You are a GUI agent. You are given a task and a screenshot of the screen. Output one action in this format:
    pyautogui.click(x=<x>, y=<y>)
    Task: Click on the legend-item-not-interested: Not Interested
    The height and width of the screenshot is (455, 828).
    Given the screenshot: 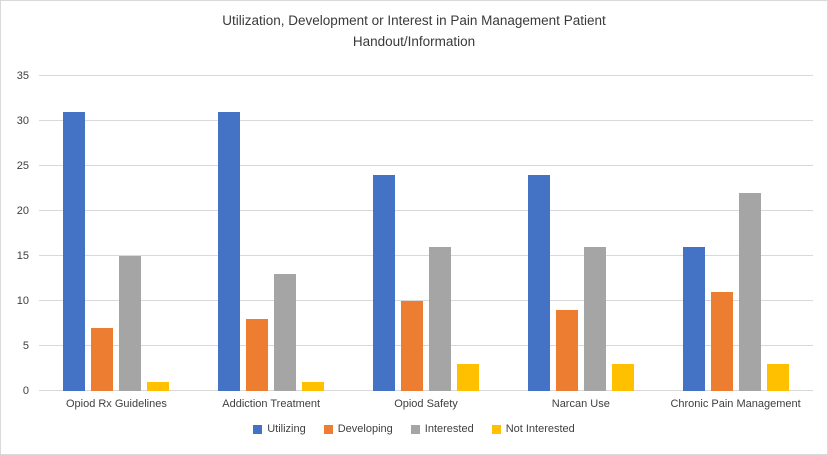 What is the action you would take?
    pyautogui.click(x=533, y=429)
    